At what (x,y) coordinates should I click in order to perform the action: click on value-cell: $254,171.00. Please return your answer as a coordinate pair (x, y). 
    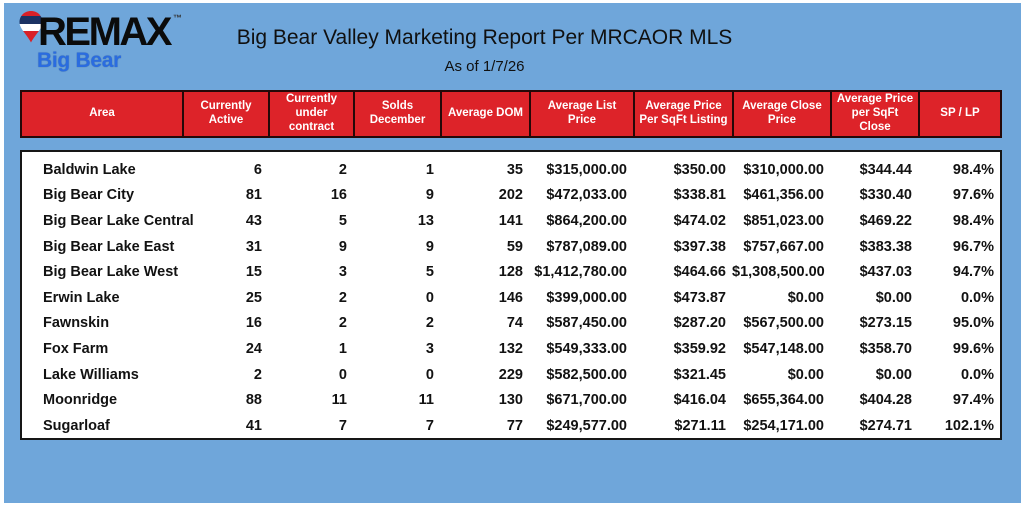
    Looking at the image, I should click on (783, 425).